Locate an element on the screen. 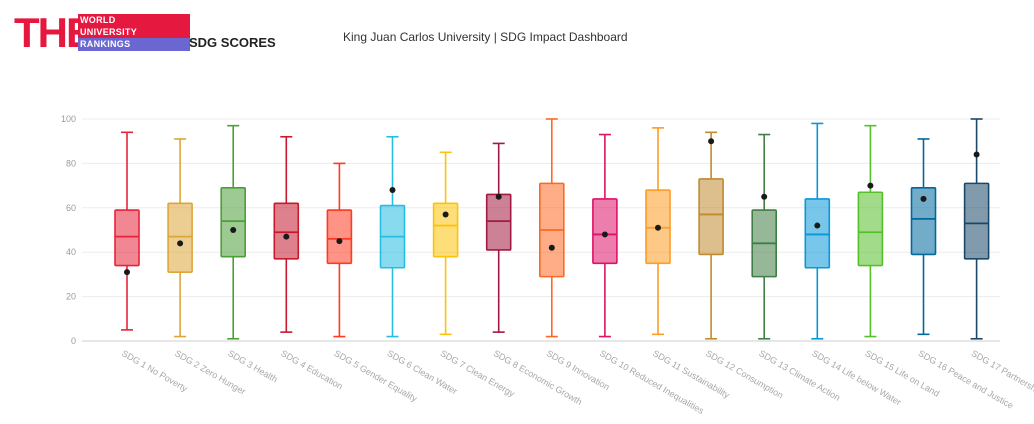 This screenshot has height=424, width=1034. x-tick-label: SDG 16 Peace and Justice is located at coordinates (966, 379).